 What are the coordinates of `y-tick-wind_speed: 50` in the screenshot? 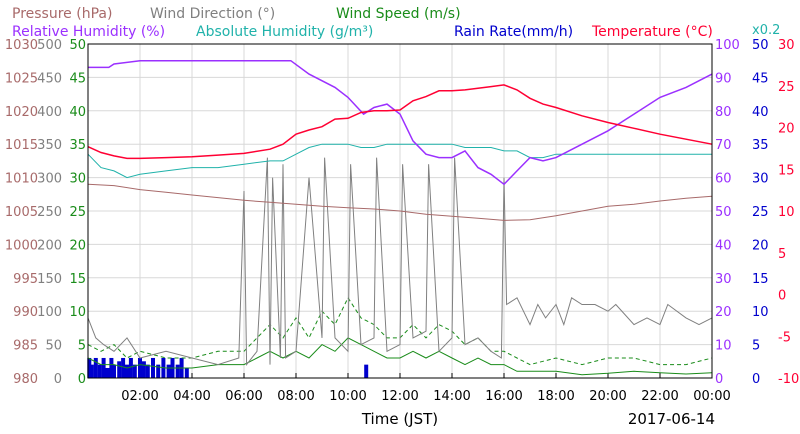 It's located at (77, 45).